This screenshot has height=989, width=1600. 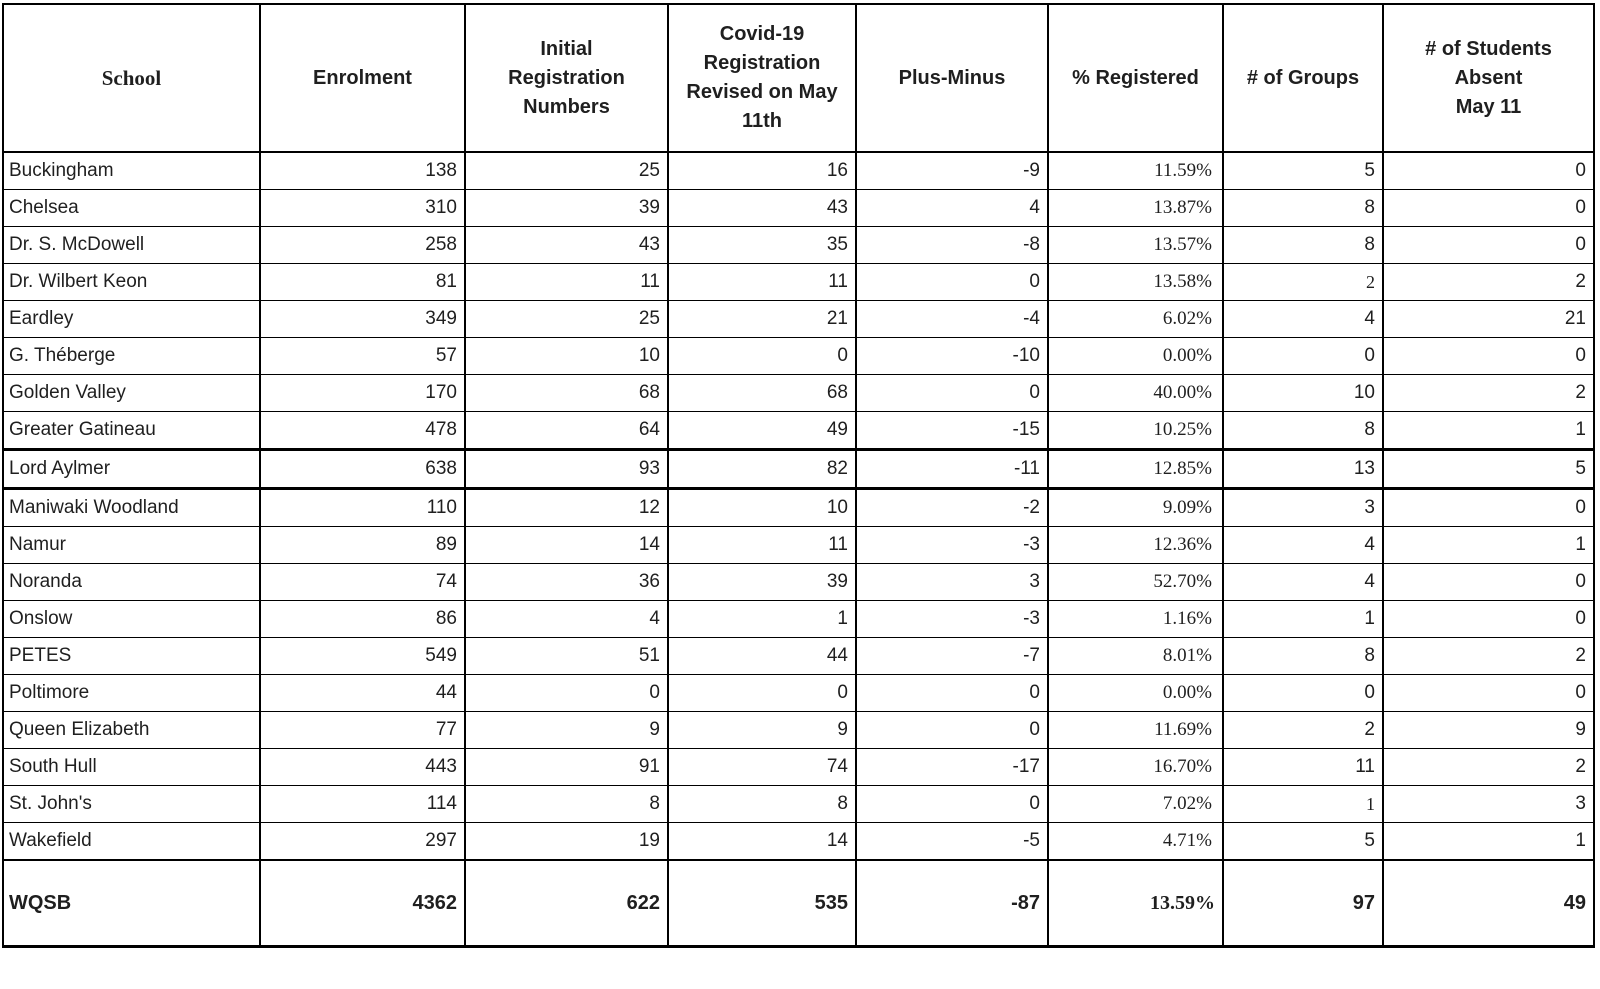 What do you see at coordinates (952, 841) in the screenshot?
I see `cell-plus_minus: -5` at bounding box center [952, 841].